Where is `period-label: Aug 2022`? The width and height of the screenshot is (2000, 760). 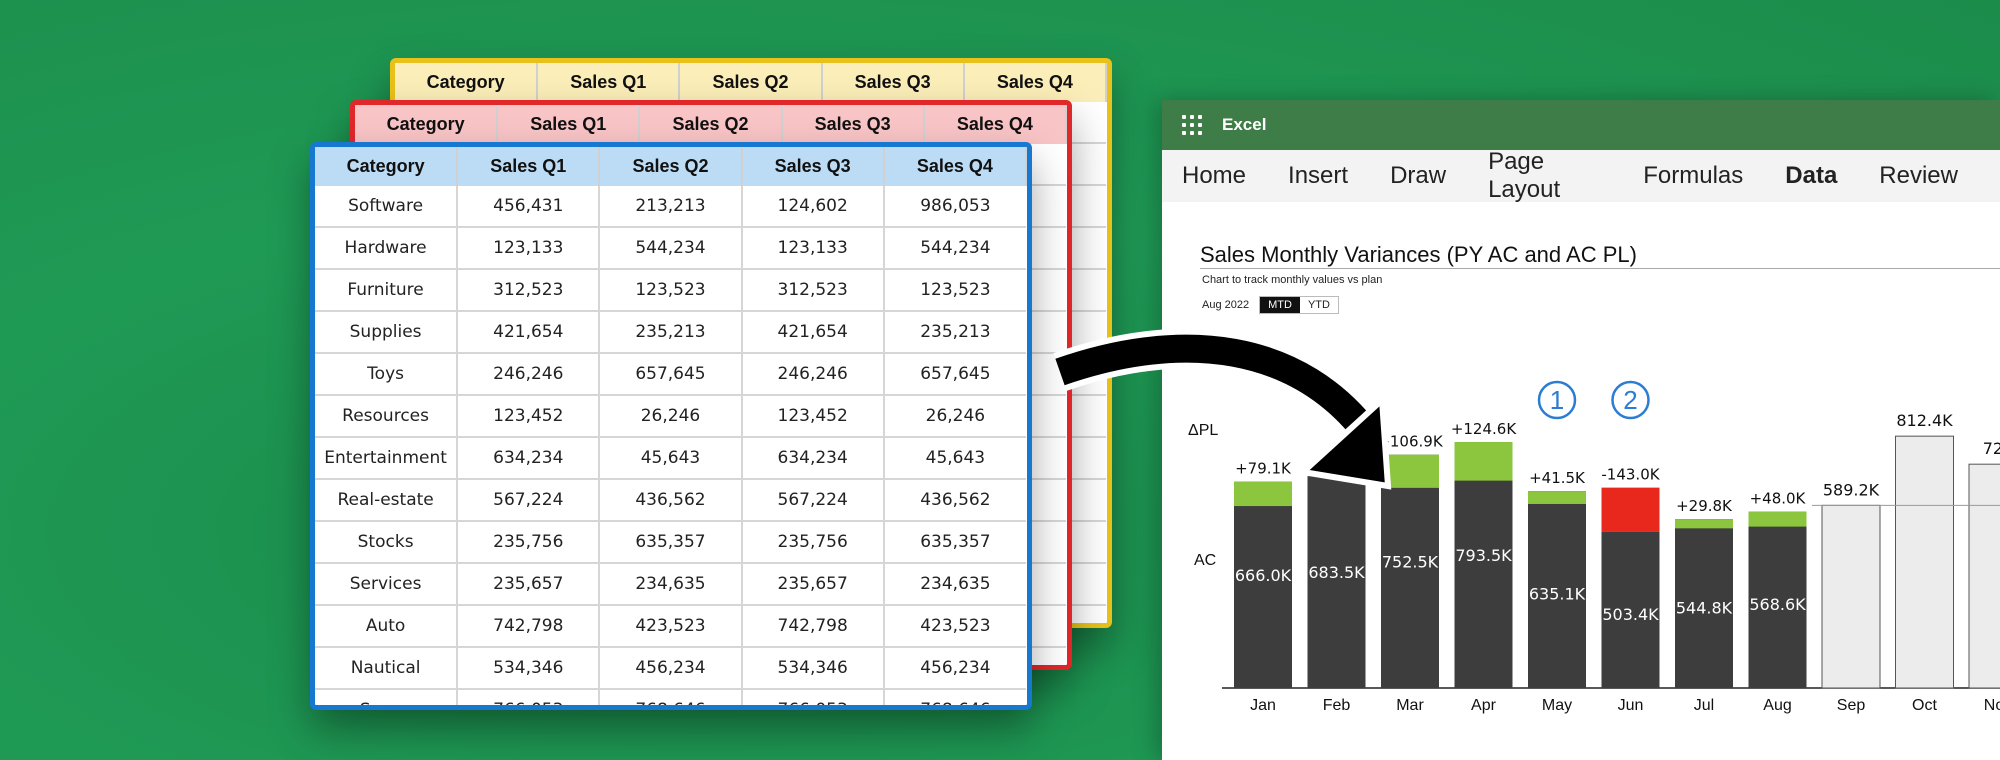
period-label: Aug 2022 is located at coordinates (1226, 305).